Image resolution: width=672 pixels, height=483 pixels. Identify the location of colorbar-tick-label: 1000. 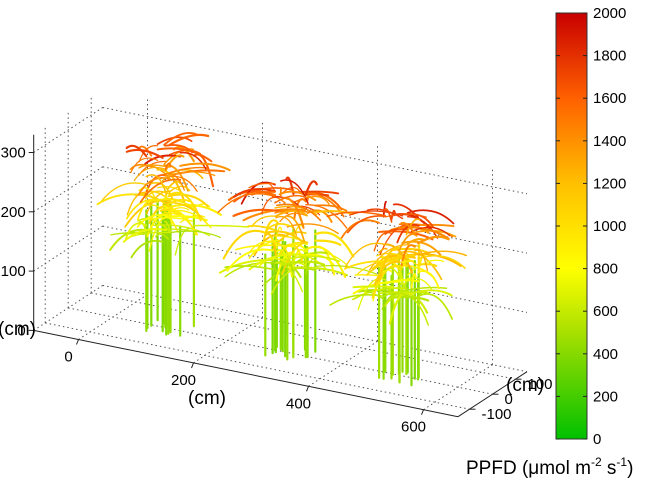
(609, 226).